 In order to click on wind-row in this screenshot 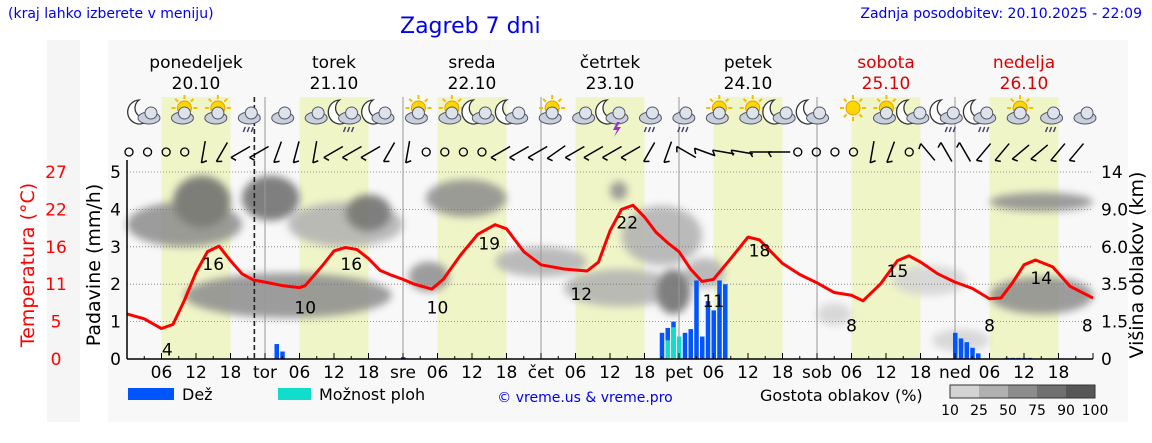, I will do `click(604, 152)`.